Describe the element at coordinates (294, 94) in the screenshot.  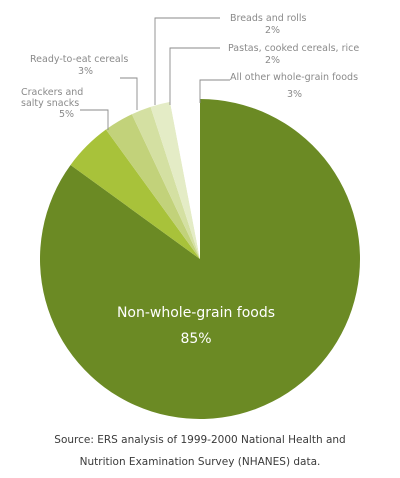
I see `callout-other-pct: 3%` at that location.